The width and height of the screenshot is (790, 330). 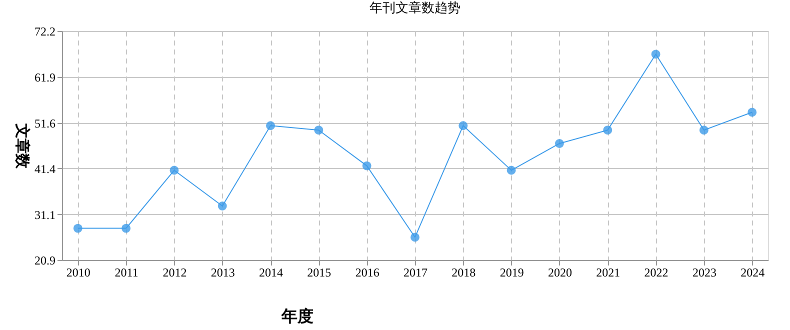 What do you see at coordinates (752, 273) in the screenshot?
I see `x-tick-label: 2024` at bounding box center [752, 273].